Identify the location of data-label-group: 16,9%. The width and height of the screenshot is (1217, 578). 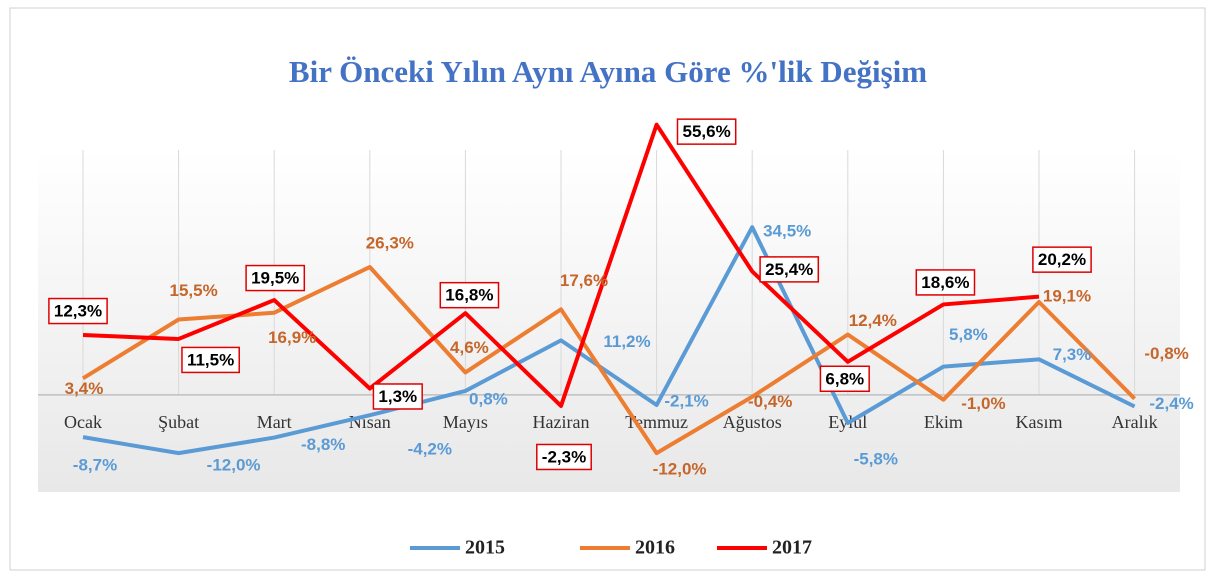
(292, 337).